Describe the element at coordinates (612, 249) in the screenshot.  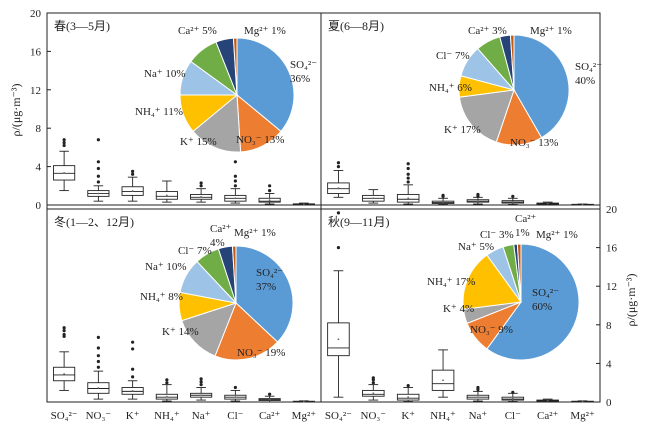
I see `y-tick-label: 16` at that location.